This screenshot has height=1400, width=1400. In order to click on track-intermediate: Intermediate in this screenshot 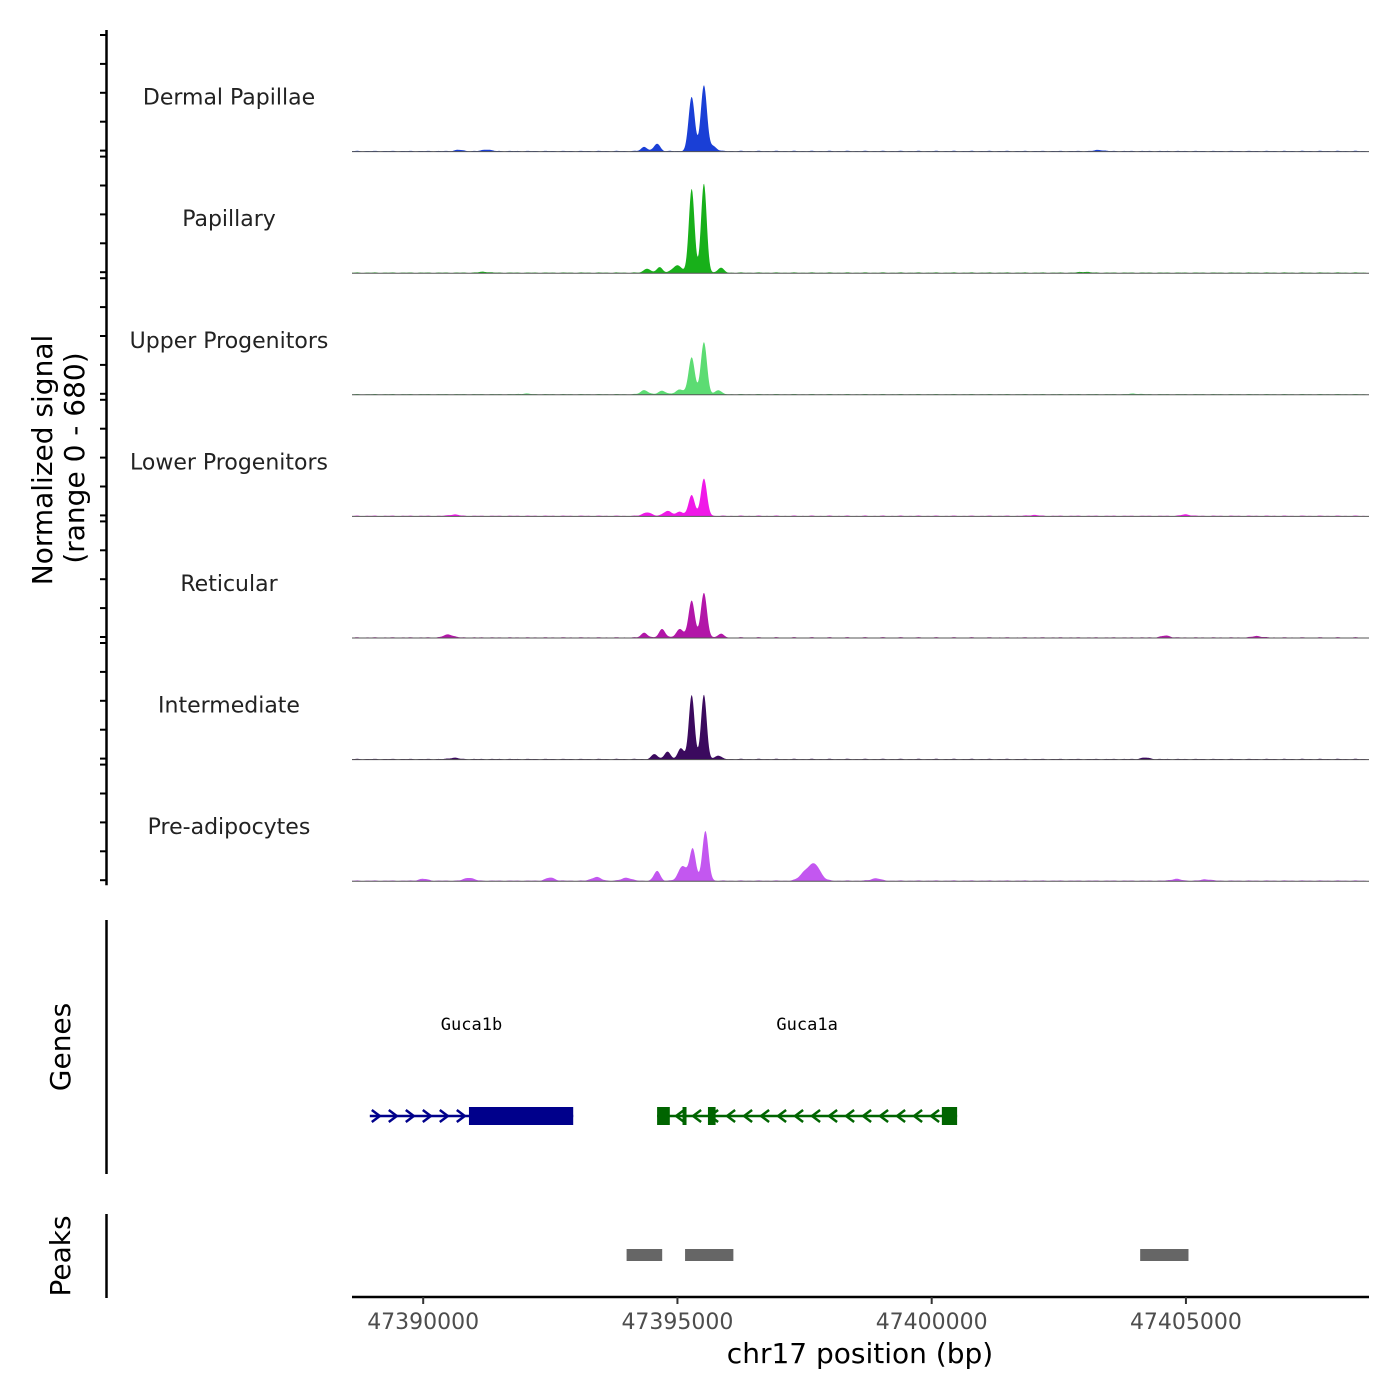, I will do `click(763, 727)`.